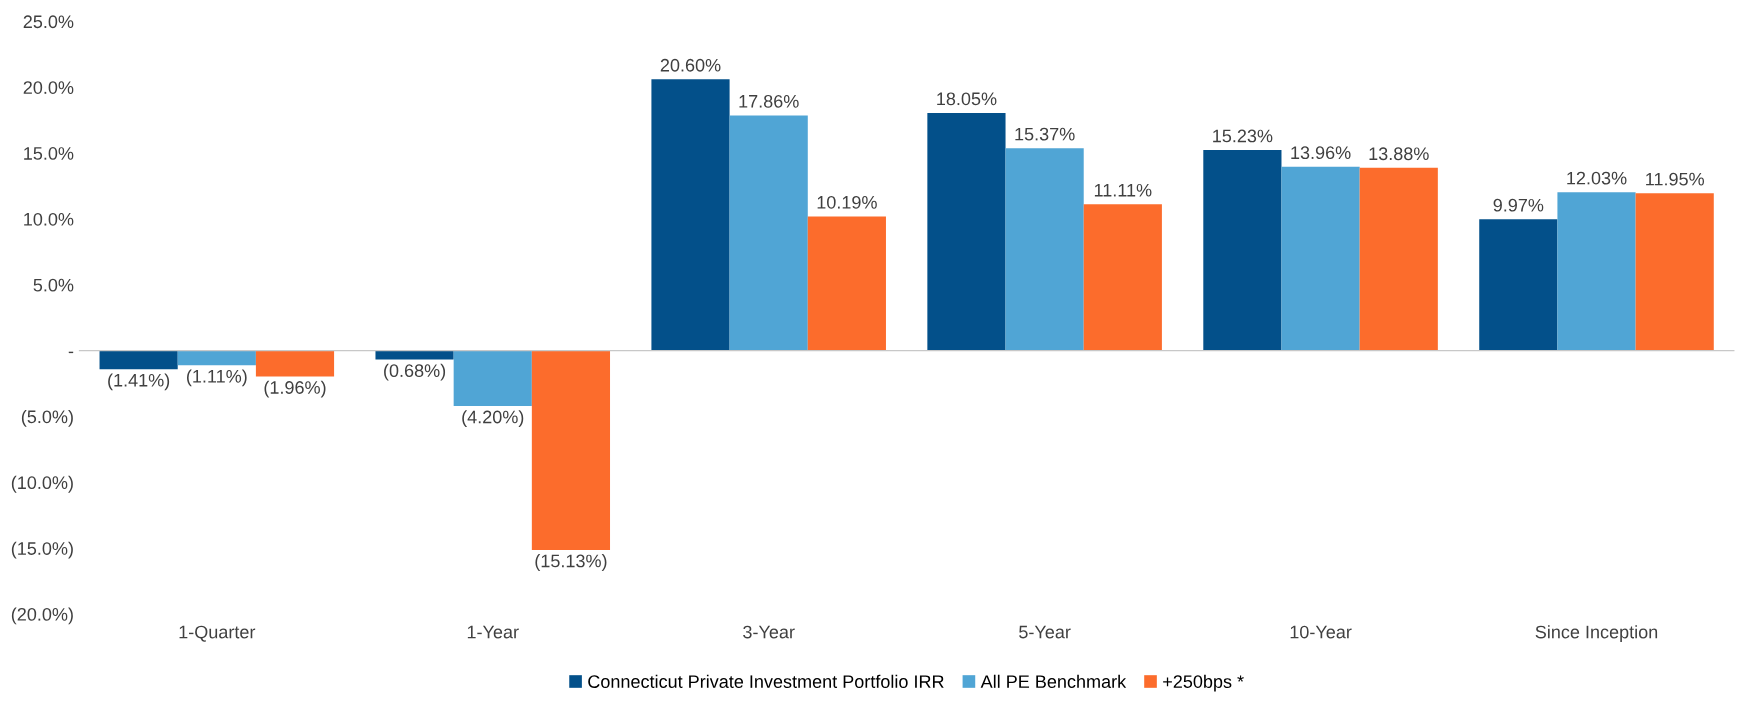 The image size is (1752, 714). I want to click on data-label: 15.23%, so click(1243, 136).